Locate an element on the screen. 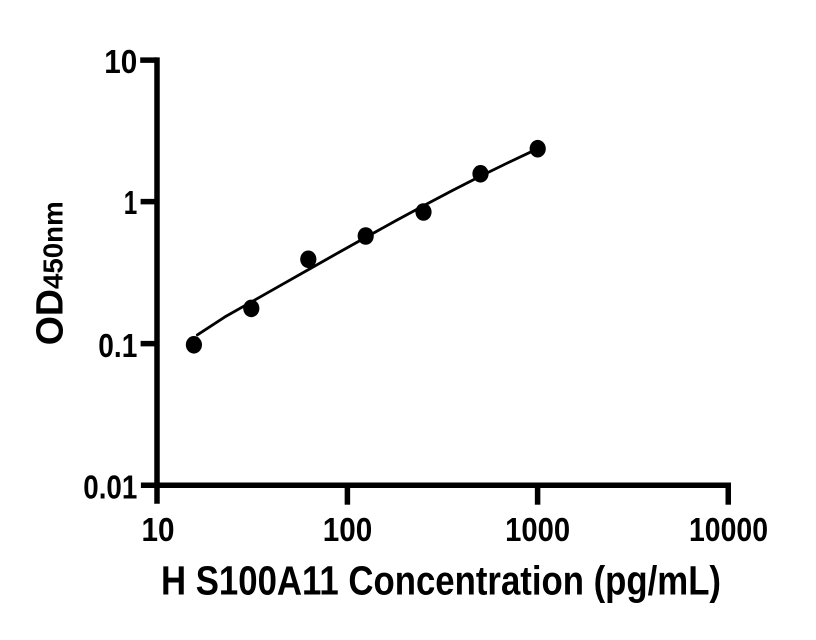  svg-text: 0.01 is located at coordinates (110, 486).